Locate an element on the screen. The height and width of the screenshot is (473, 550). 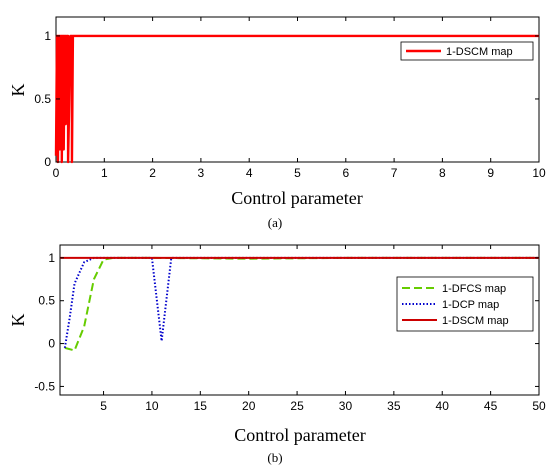
legend-box is located at coordinates (467, 51).